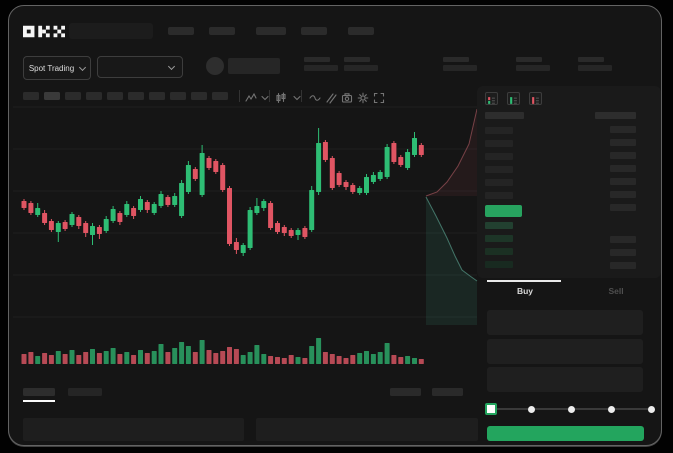 This screenshot has height=453, width=673. What do you see at coordinates (215, 66) in the screenshot?
I see `coin-avatar` at bounding box center [215, 66].